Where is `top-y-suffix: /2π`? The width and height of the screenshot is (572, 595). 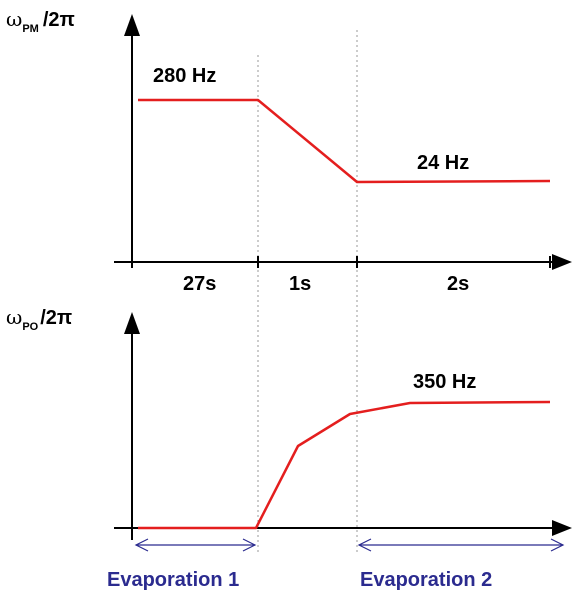 top-y-suffix: /2π is located at coordinates (59, 20).